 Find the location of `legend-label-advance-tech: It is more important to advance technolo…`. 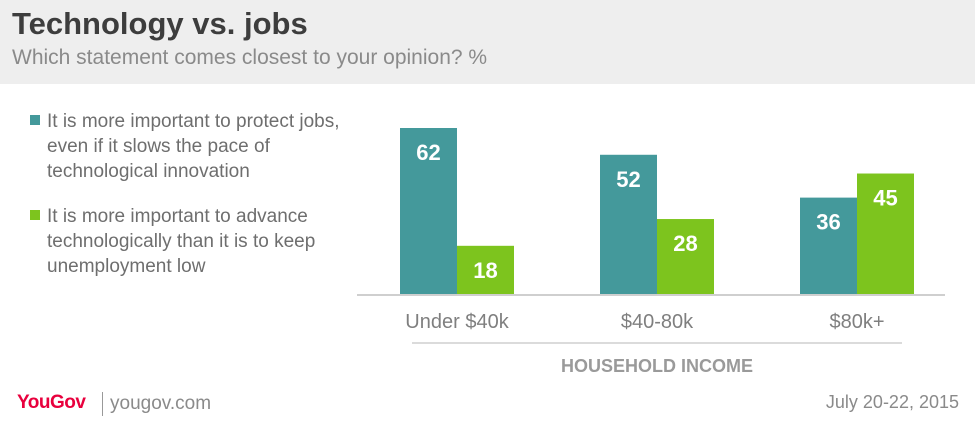

legend-label-advance-tech: It is more important to advance technolo… is located at coordinates (181, 241).